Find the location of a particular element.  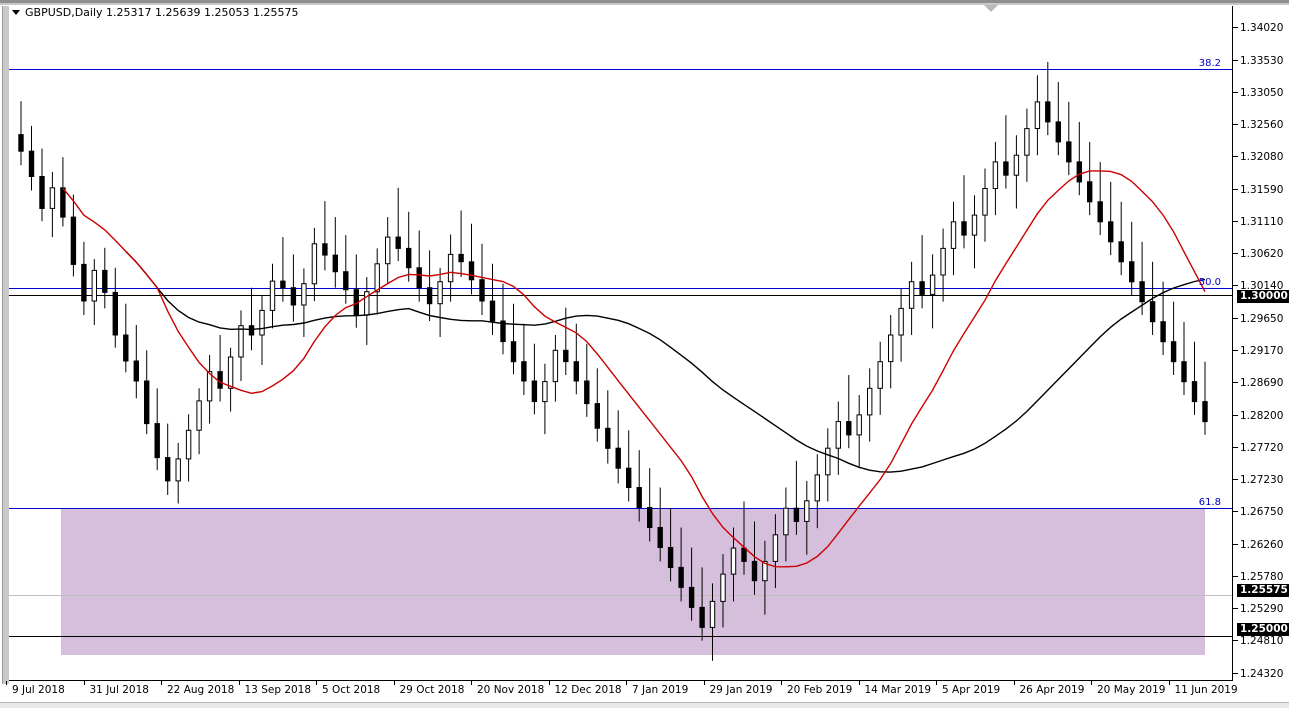

price-tick-label: 1.32080 is located at coordinates (1262, 157).